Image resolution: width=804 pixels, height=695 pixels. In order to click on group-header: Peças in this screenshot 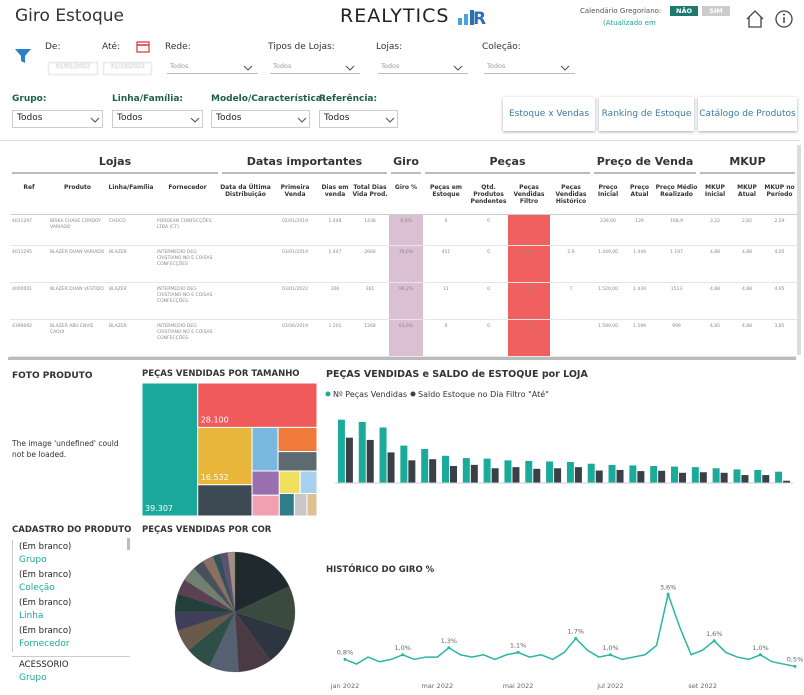, I will do `click(507, 163)`.